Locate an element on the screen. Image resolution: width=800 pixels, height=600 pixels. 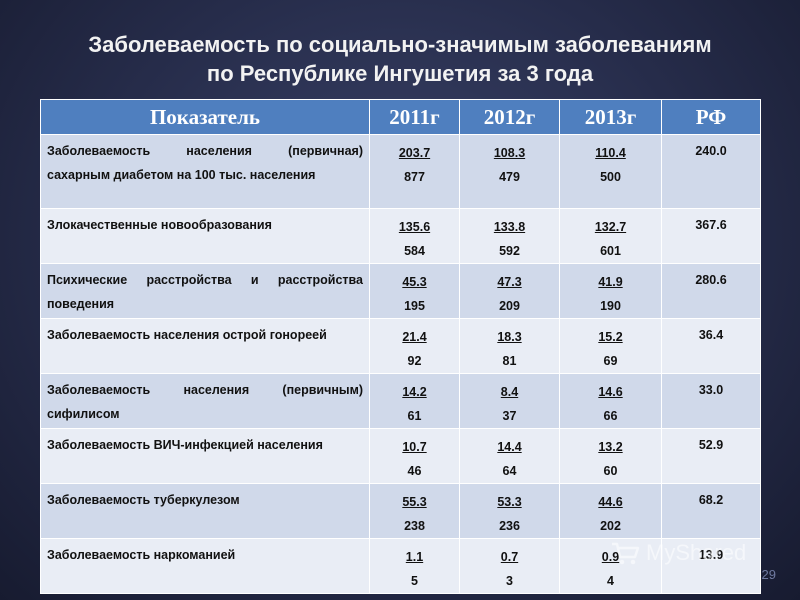
rate-2013: 44.6 is located at coordinates (610, 502).